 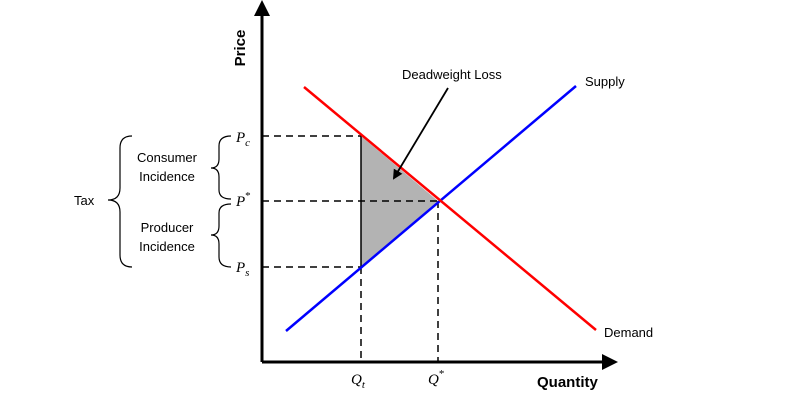 I want to click on deadweight-loss-arrow, so click(x=420, y=133).